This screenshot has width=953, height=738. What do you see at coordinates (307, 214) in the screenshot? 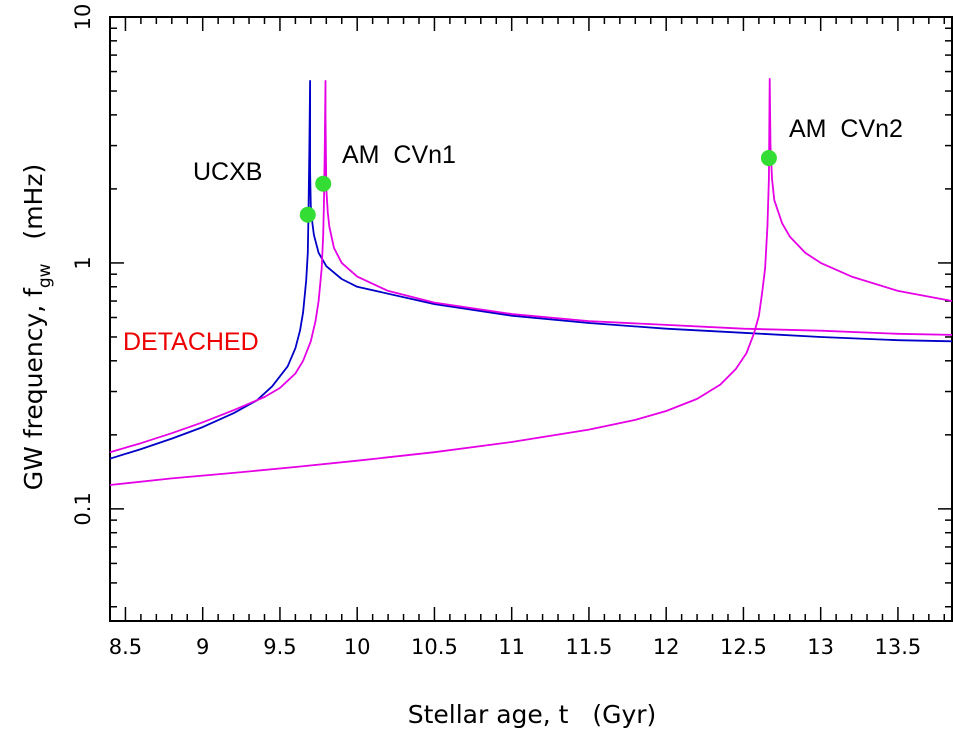
I see `marker-ucxb` at bounding box center [307, 214].